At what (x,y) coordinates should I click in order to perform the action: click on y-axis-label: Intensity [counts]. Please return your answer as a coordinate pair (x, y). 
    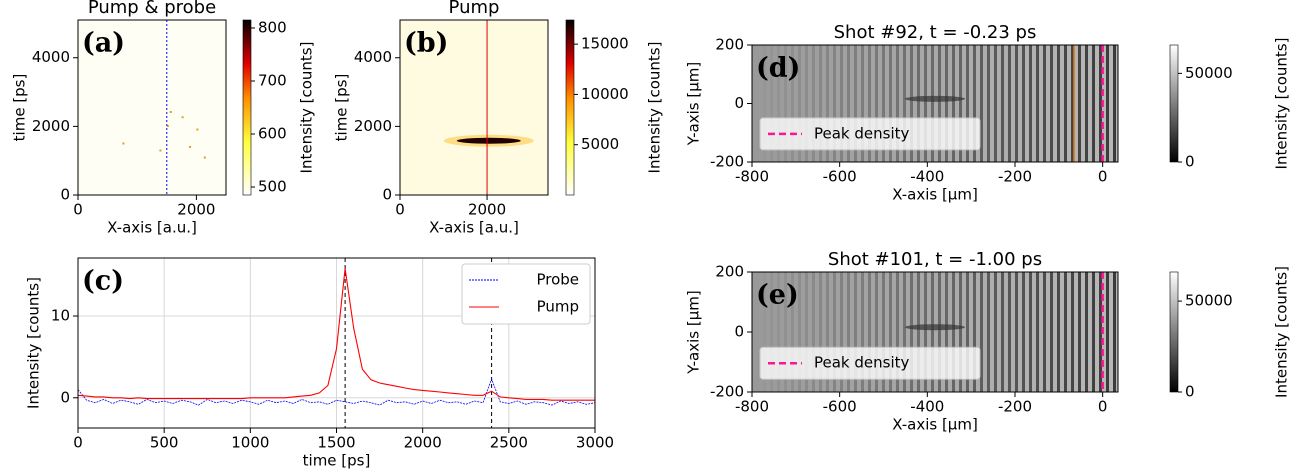
    Looking at the image, I should click on (34, 343).